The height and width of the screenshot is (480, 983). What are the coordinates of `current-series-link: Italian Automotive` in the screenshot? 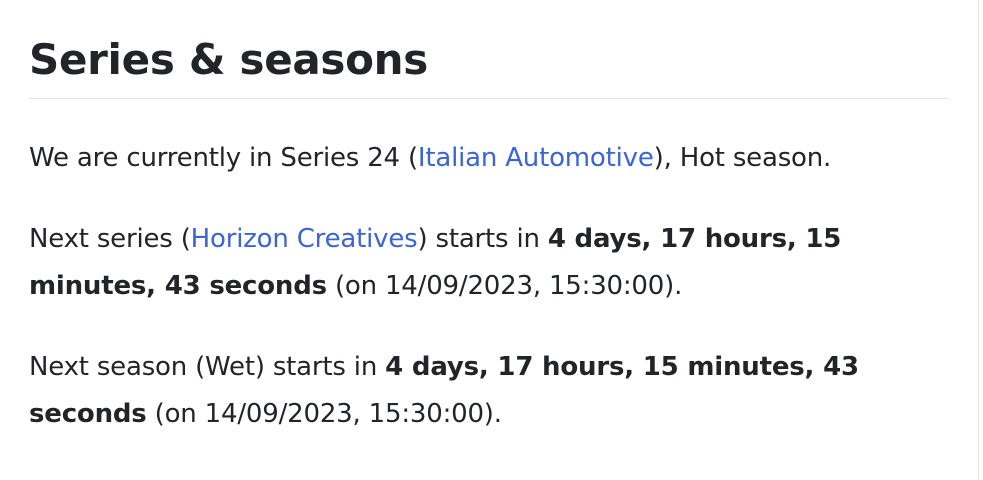 It's located at (535, 158).